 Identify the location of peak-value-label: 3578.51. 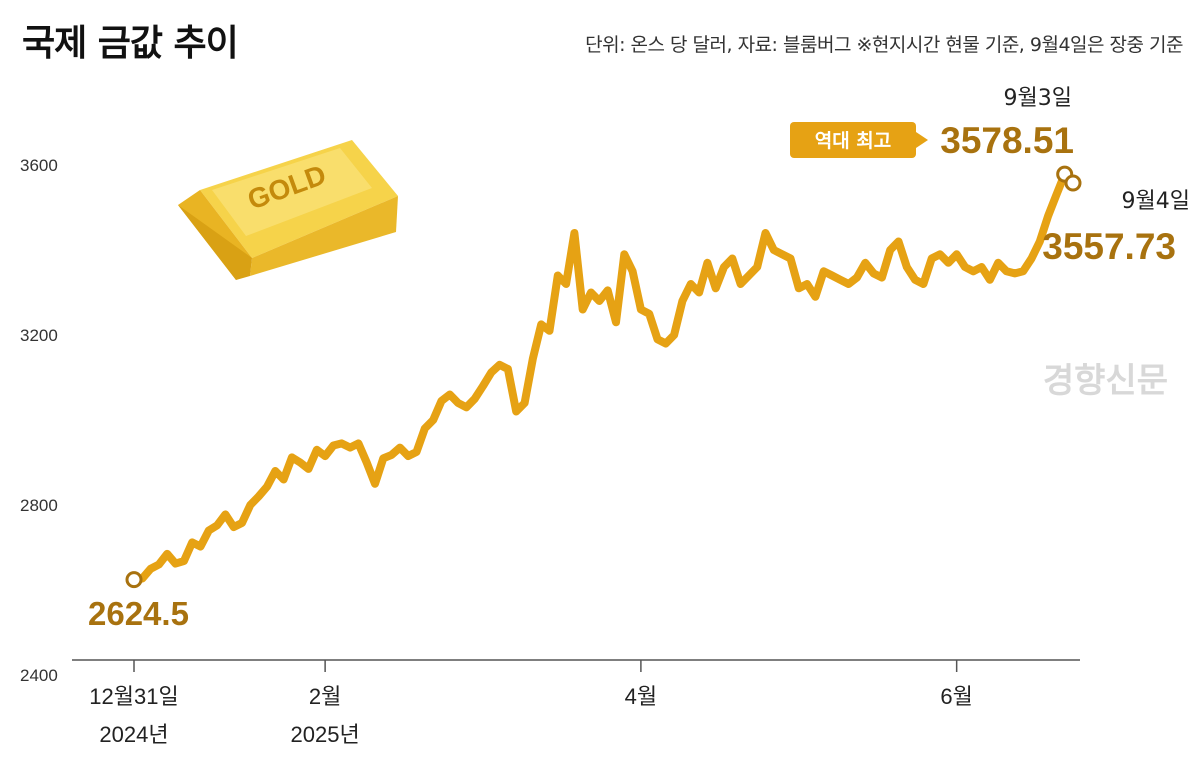
(1007, 140).